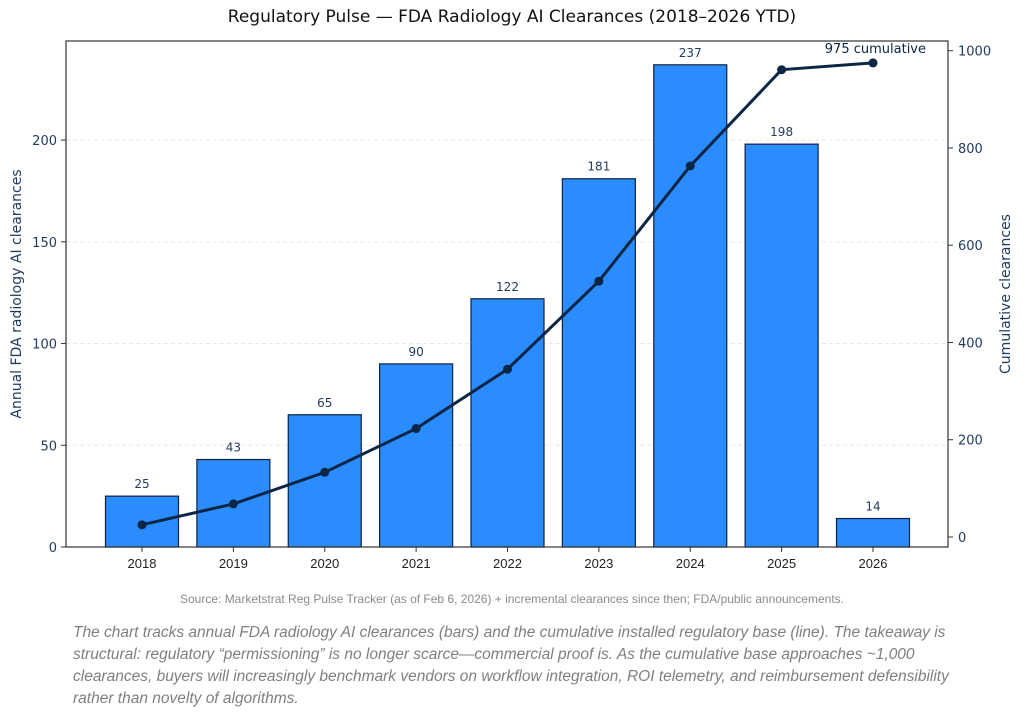 The width and height of the screenshot is (1024, 715). What do you see at coordinates (233, 448) in the screenshot?
I see `bar-data-label: 43` at bounding box center [233, 448].